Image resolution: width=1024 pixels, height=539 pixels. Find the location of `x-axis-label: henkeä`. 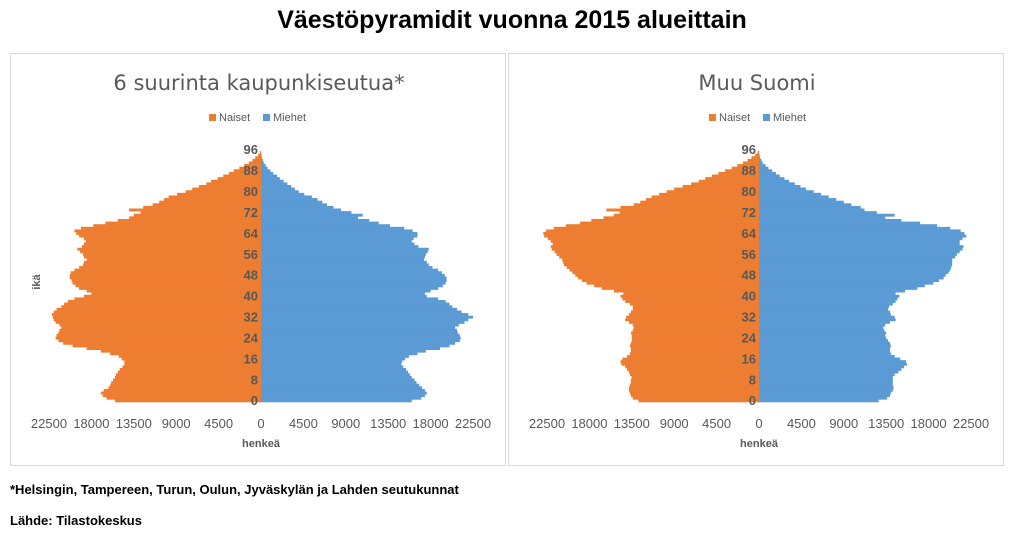

x-axis-label: henkeä is located at coordinates (759, 444).